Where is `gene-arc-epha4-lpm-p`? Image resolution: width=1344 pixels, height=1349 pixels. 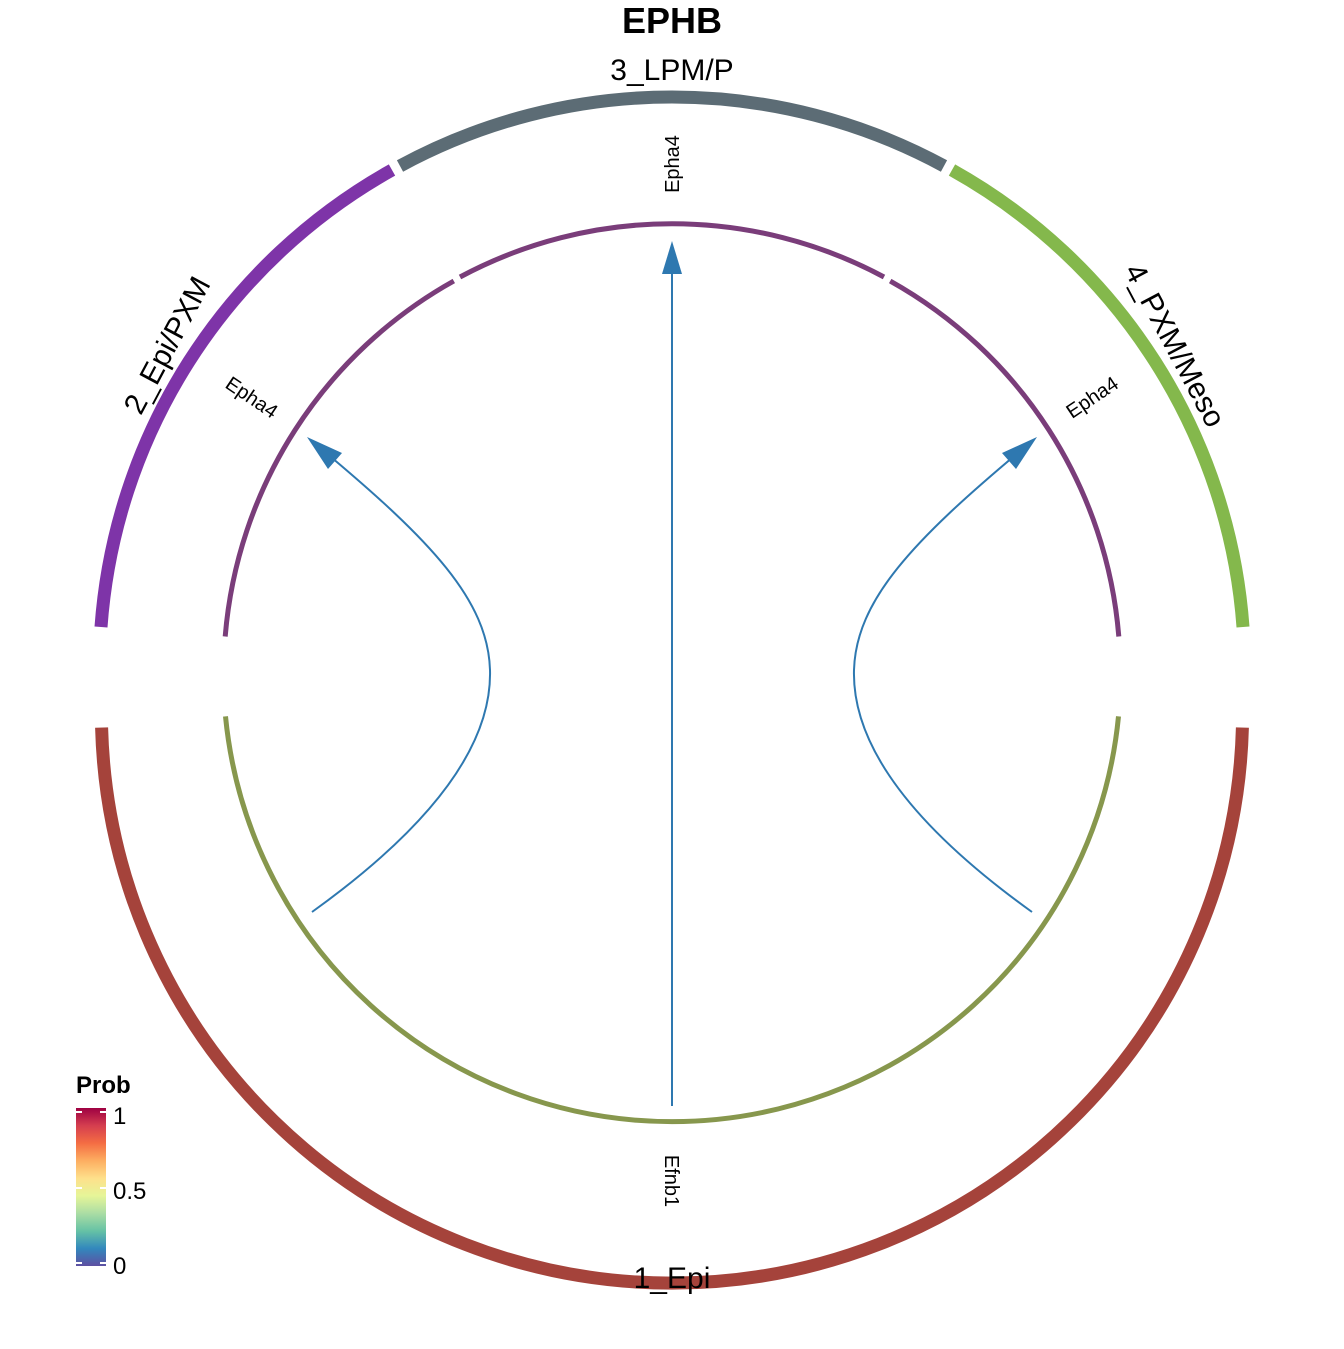 gene-arc-epha4-lpm-p is located at coordinates (672, 250).